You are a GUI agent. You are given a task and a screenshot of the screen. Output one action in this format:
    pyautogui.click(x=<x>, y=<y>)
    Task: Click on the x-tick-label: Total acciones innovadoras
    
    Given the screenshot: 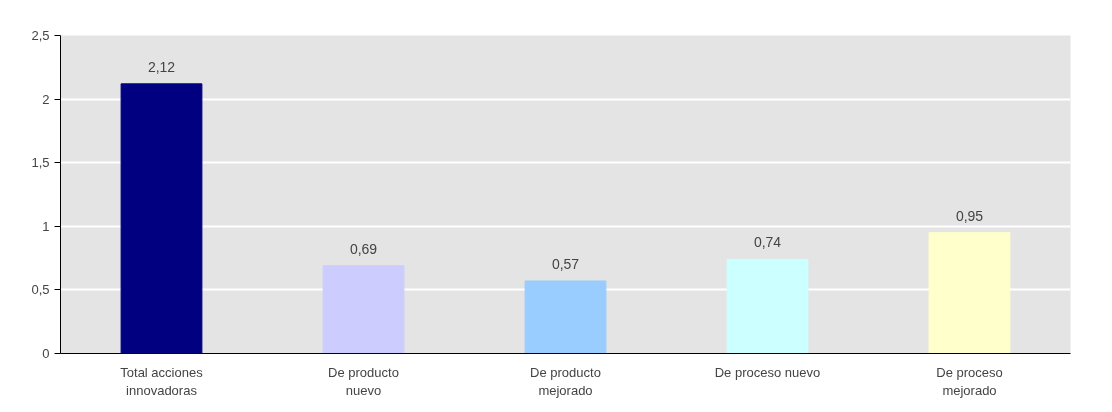 What is the action you would take?
    pyautogui.click(x=162, y=381)
    